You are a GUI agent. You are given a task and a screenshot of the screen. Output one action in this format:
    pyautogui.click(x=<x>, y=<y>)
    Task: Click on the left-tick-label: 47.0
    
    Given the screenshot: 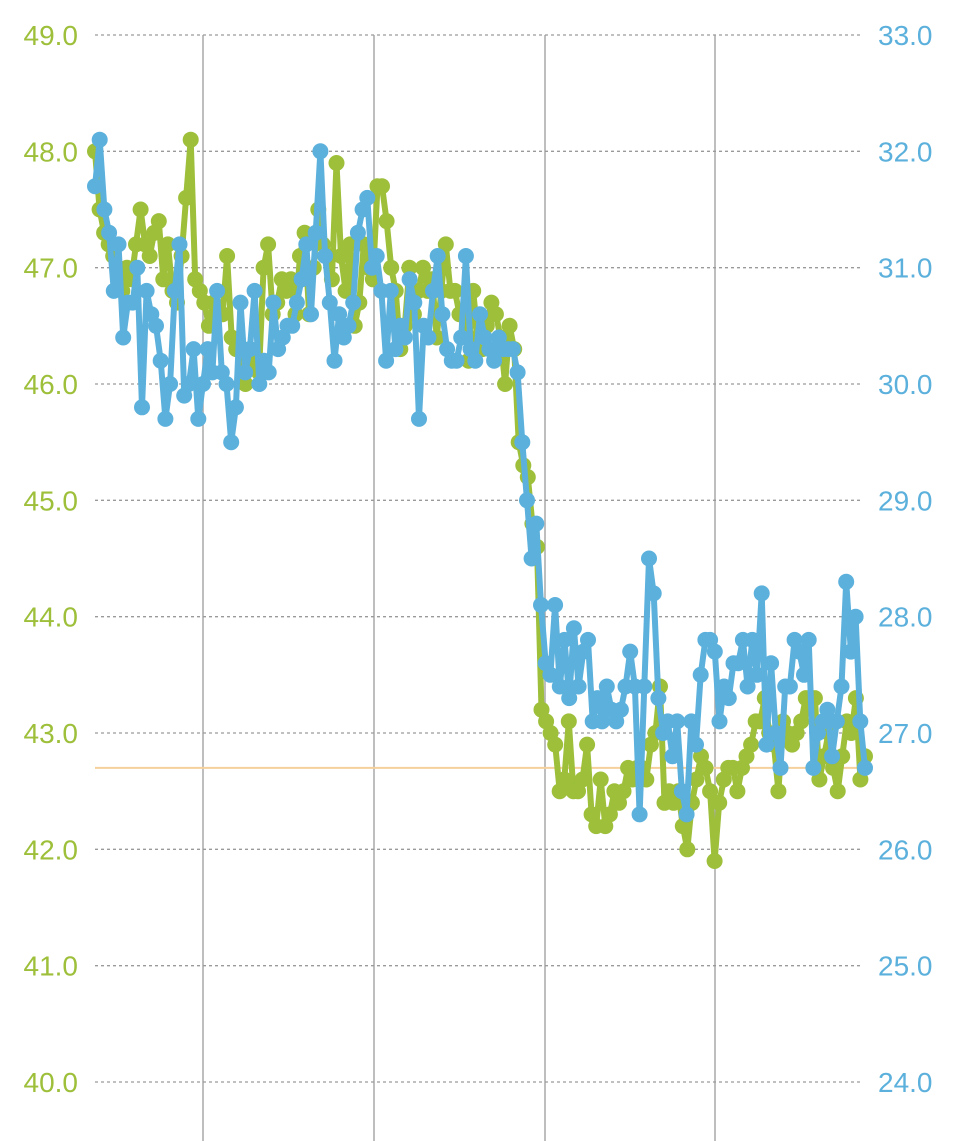 What is the action you would take?
    pyautogui.click(x=51, y=268)
    